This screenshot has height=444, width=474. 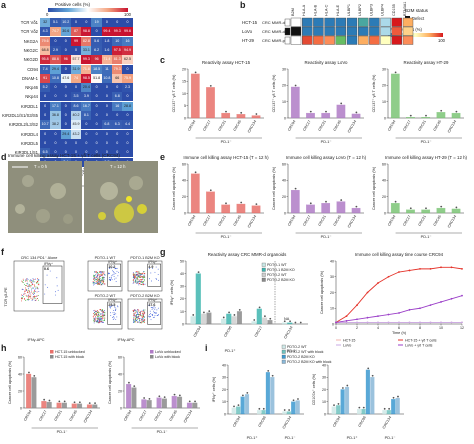 I want to click on facs-title: PDTO-1 WT, so click(x=105, y=258).